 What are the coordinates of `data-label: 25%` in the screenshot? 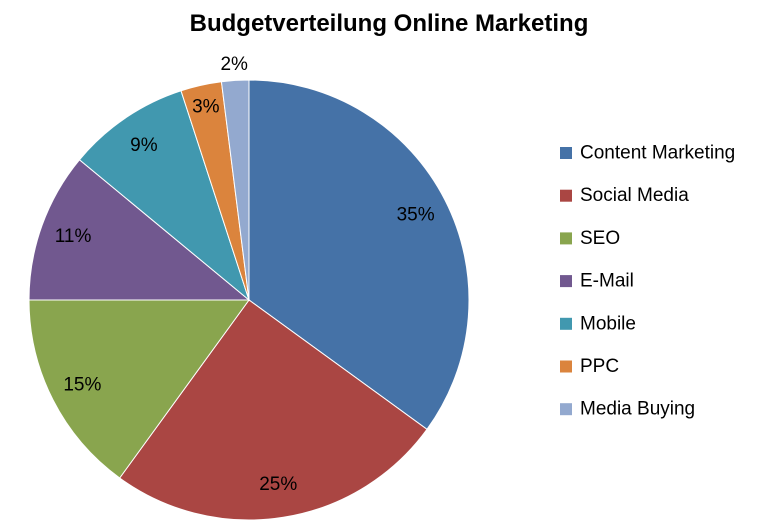 It's located at (278, 484).